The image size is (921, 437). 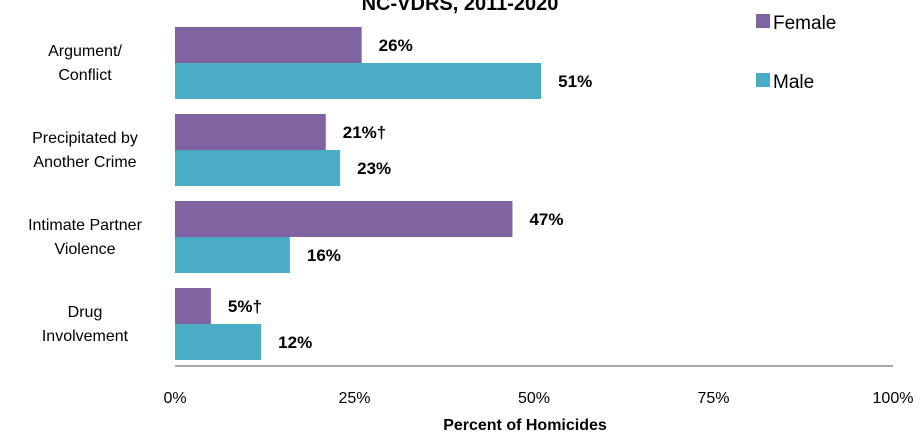 What do you see at coordinates (174, 398) in the screenshot?
I see `x-tick-label-0: 0%` at bounding box center [174, 398].